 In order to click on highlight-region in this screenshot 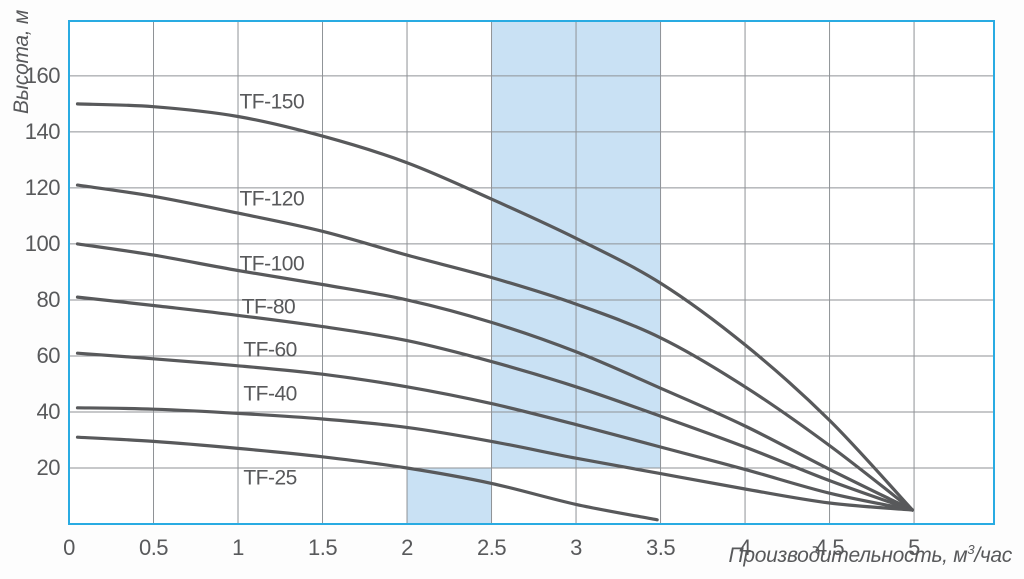, I will do `click(449, 495)`.